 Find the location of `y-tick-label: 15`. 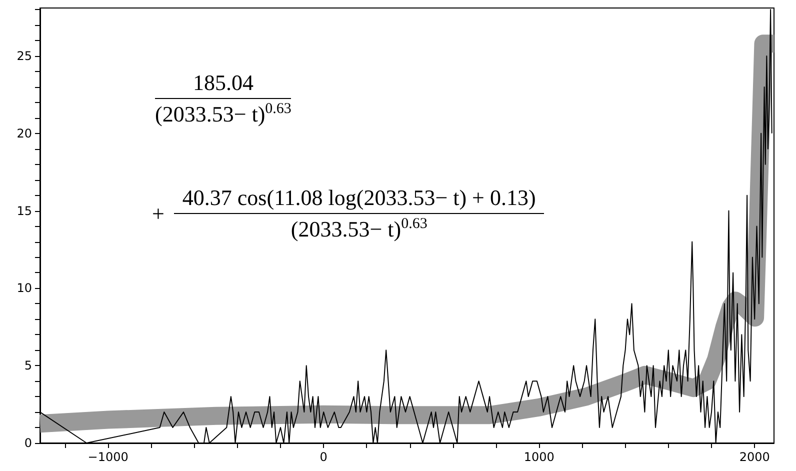

y-tick-label: 15 is located at coordinates (24, 211).